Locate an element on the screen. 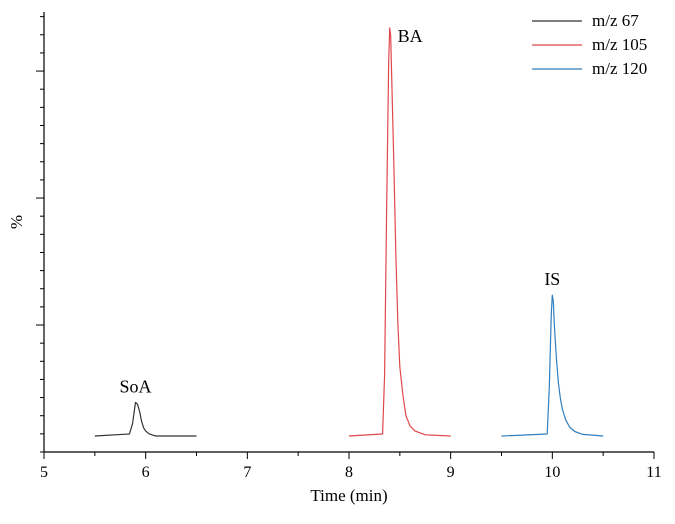  x-tick-label: 5 is located at coordinates (44, 472).